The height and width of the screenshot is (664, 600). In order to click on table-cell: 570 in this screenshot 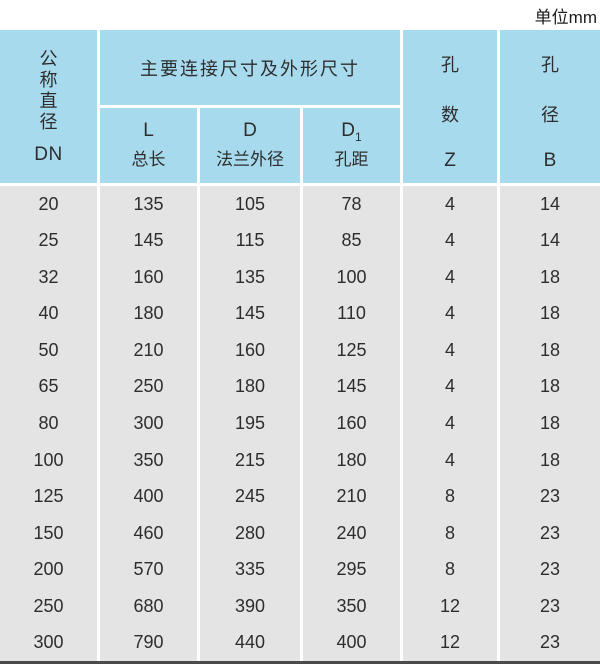, I will do `click(148, 569)`.